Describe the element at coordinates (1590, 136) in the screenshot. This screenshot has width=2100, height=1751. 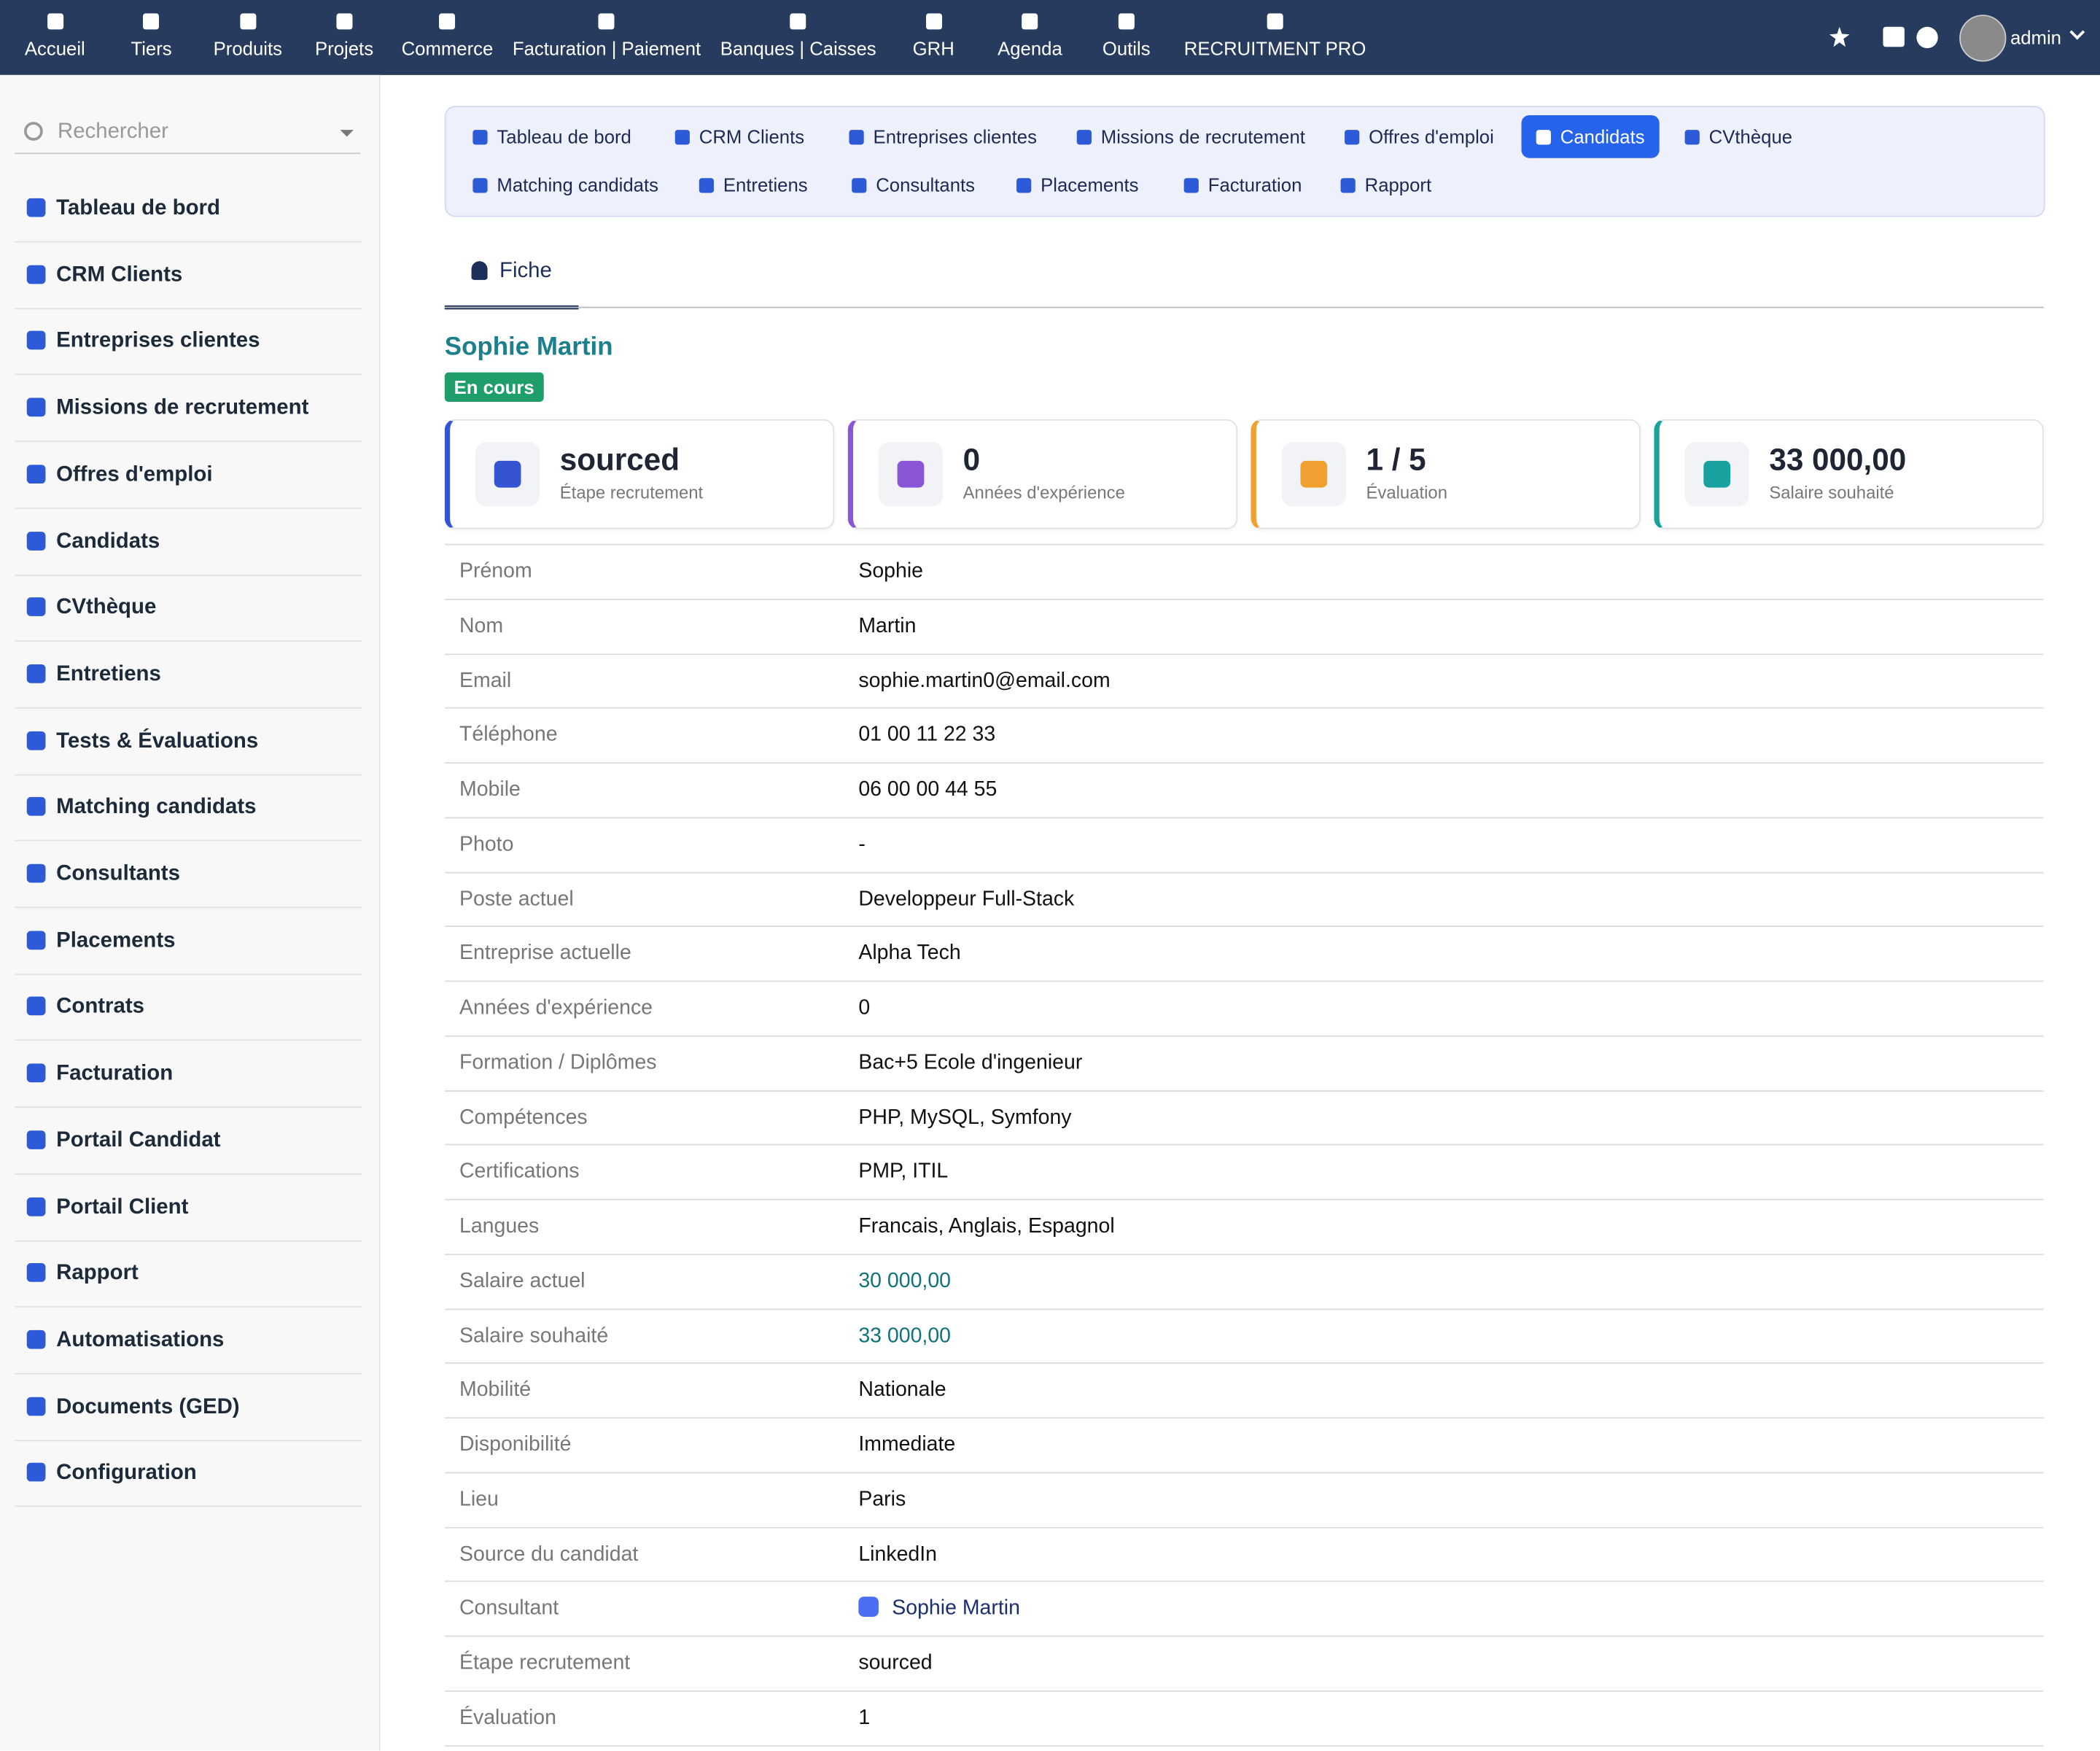
I see `module-tab: Candidats` at that location.